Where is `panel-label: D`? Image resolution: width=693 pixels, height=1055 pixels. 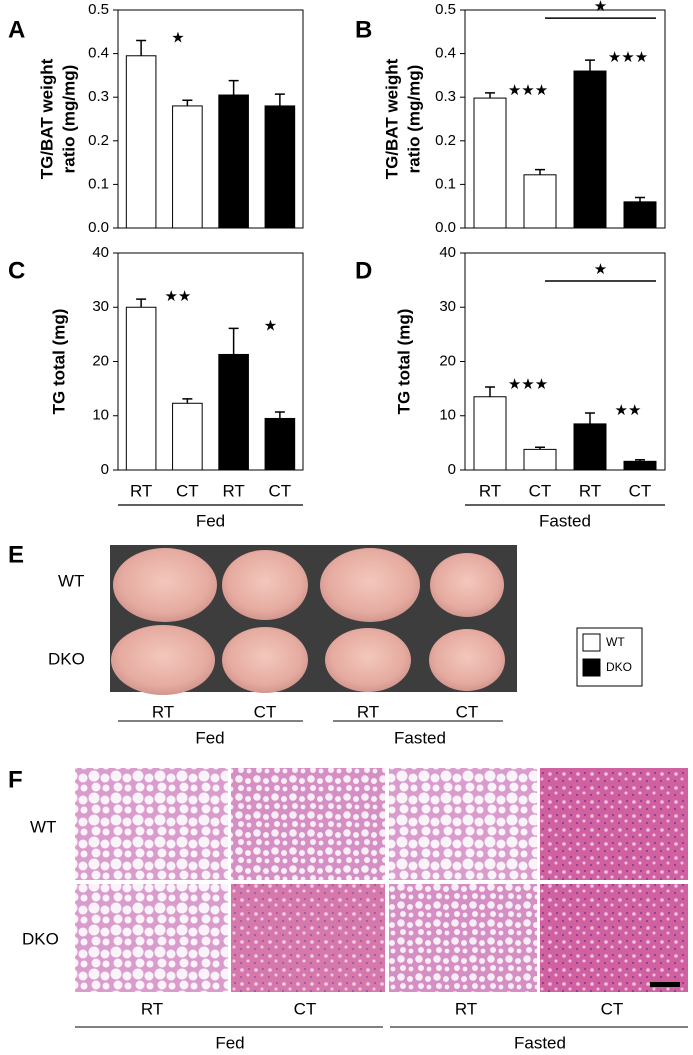
panel-label: D is located at coordinates (363, 270).